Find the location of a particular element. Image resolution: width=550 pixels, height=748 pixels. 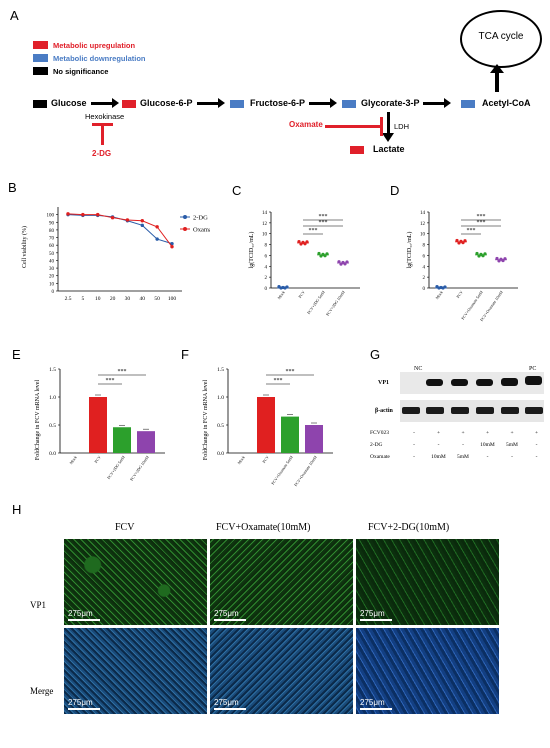

node-glucose-6-p: Glucose-6-P is located at coordinates (166, 103).